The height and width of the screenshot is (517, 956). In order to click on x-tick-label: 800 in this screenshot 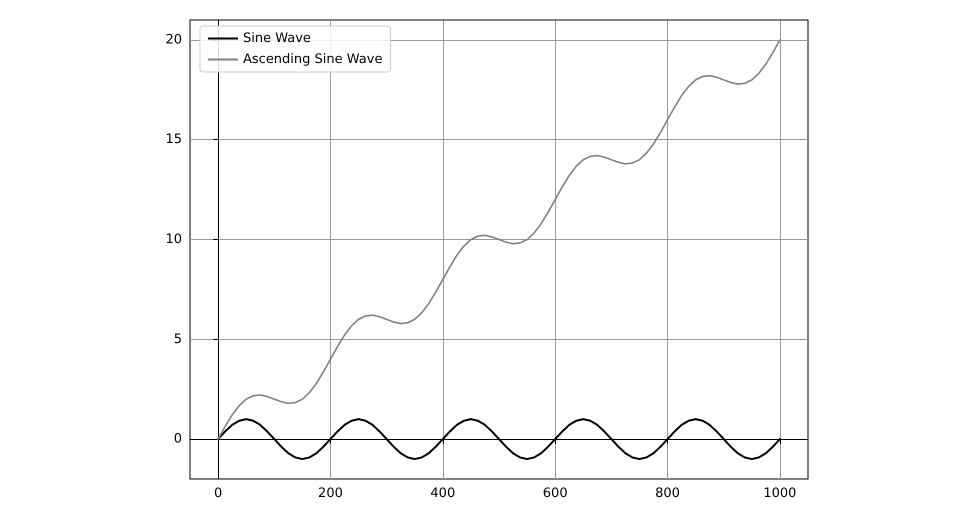, I will do `click(667, 493)`.